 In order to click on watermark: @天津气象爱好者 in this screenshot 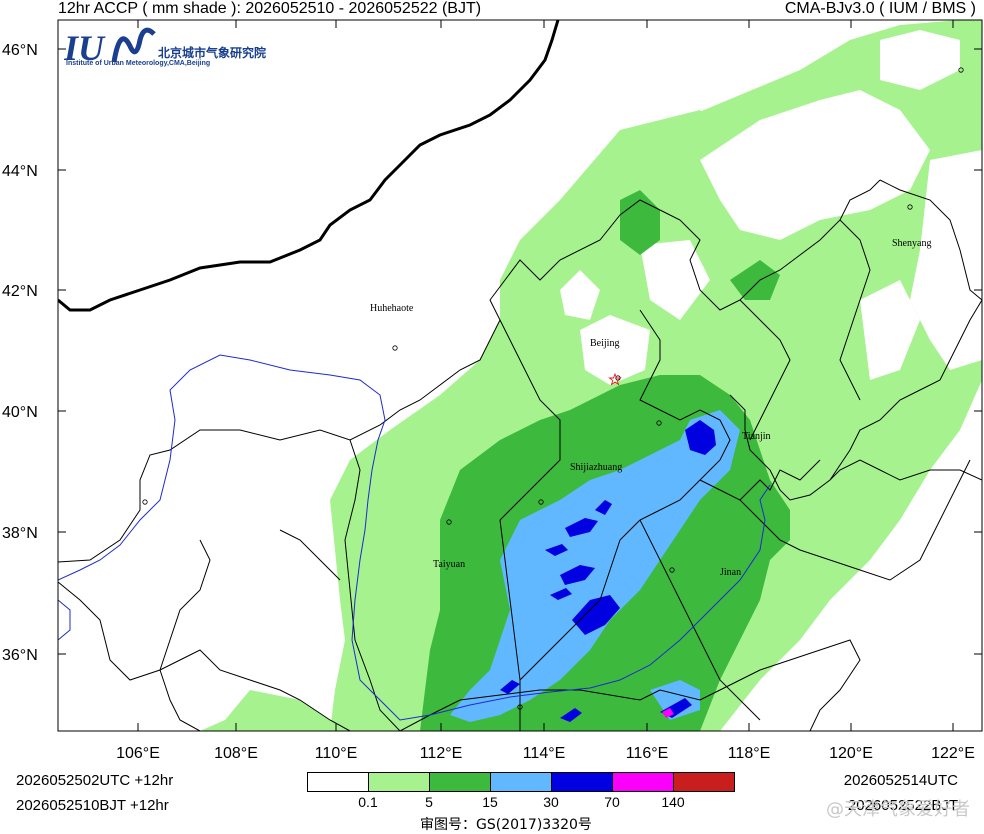, I will do `click(898, 809)`.